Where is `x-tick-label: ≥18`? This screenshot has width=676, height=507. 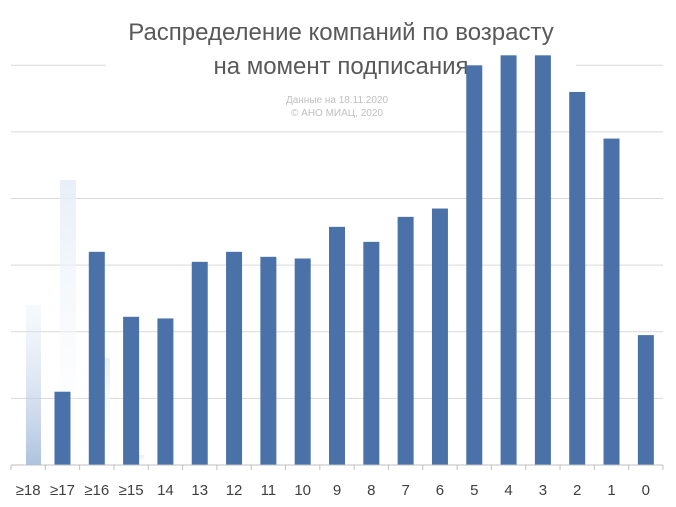
x-tick-label: ≥18 is located at coordinates (28, 490).